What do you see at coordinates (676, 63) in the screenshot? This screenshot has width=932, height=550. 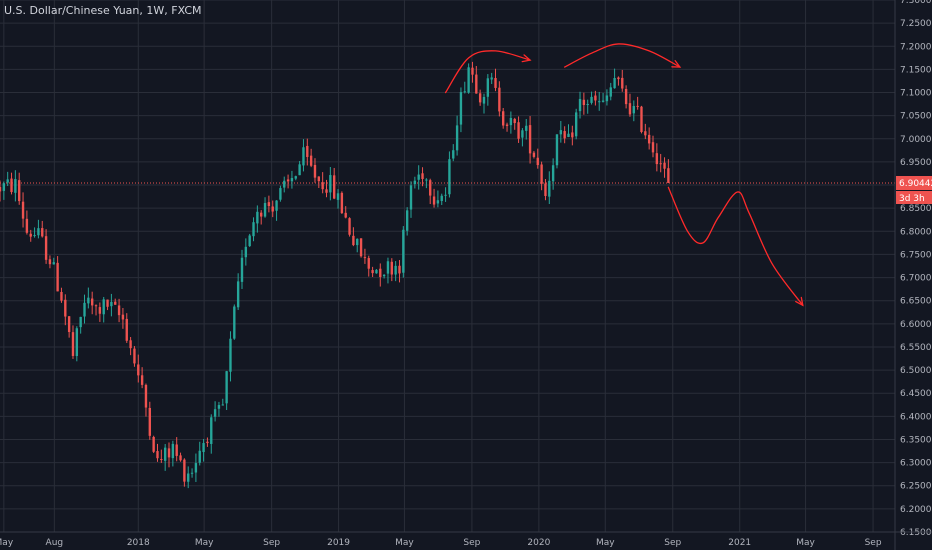 I see `annotation-arrow-head` at bounding box center [676, 63].